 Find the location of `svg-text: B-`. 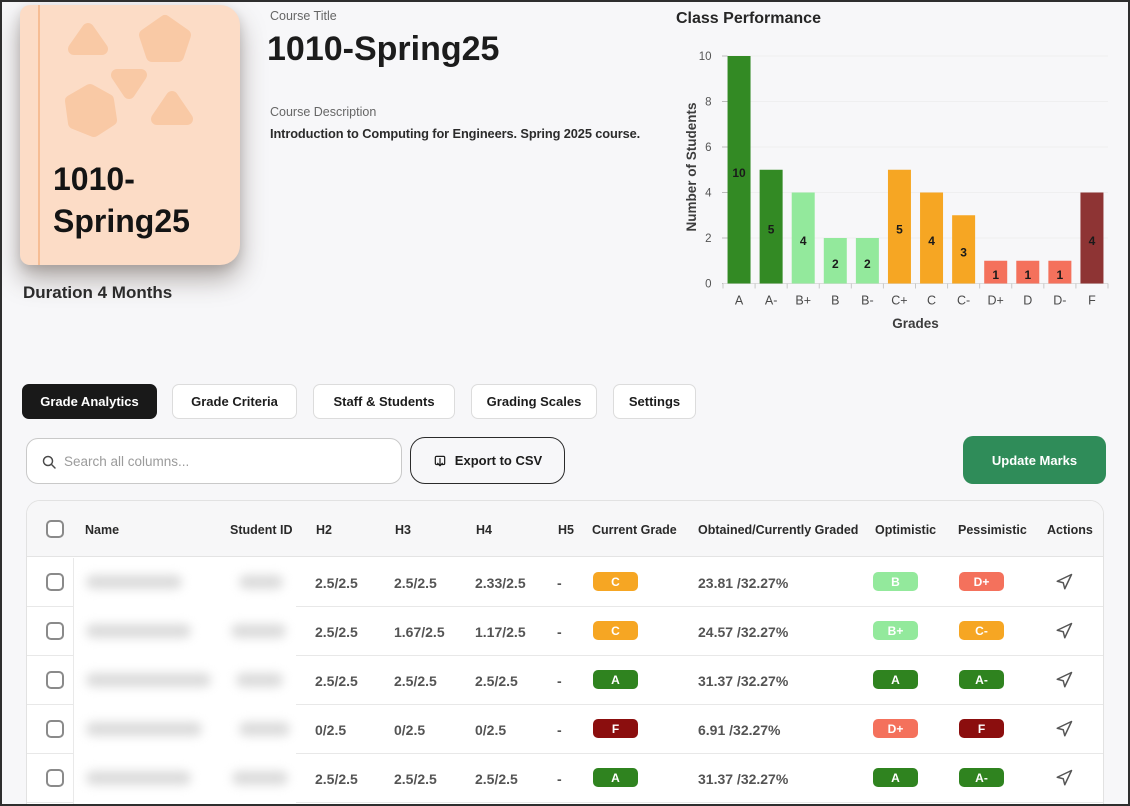

svg-text: B- is located at coordinates (867, 301).